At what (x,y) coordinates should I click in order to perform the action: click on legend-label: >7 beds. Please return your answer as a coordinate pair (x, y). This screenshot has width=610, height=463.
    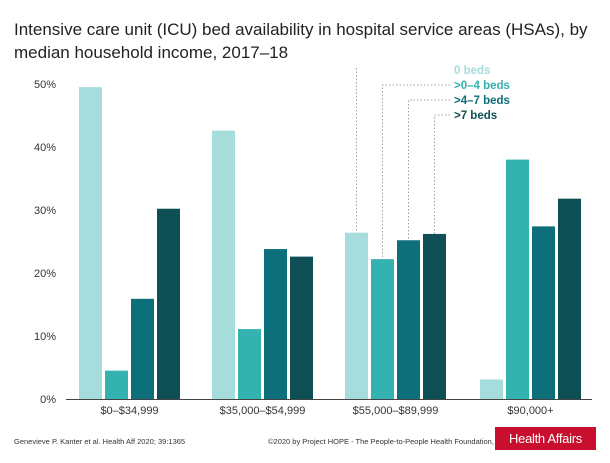
    Looking at the image, I should click on (475, 116).